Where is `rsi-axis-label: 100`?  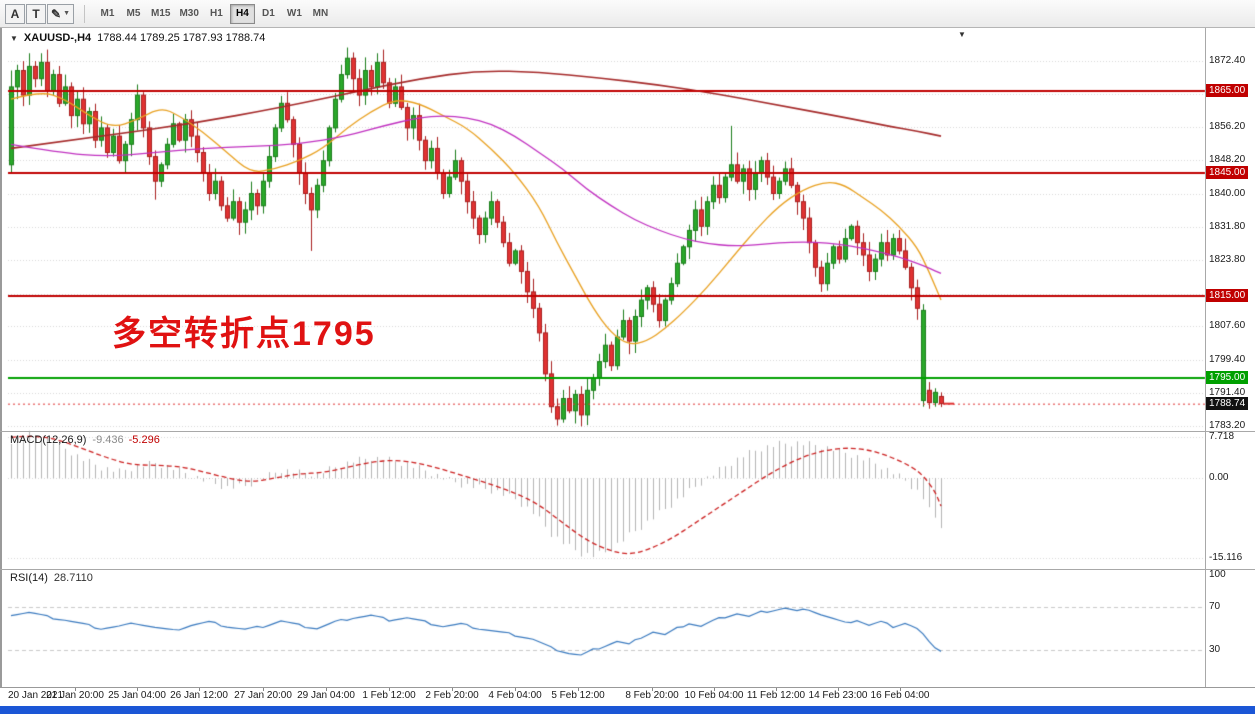 rsi-axis-label: 100 is located at coordinates (1217, 574).